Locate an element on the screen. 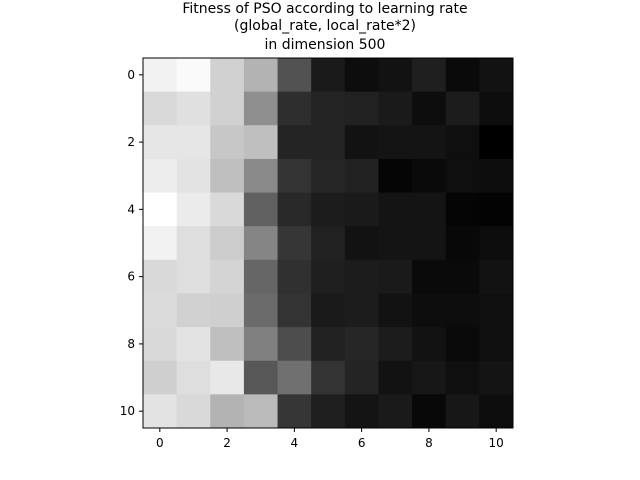  heatmap-cell-r4-c7 is located at coordinates (395, 209).